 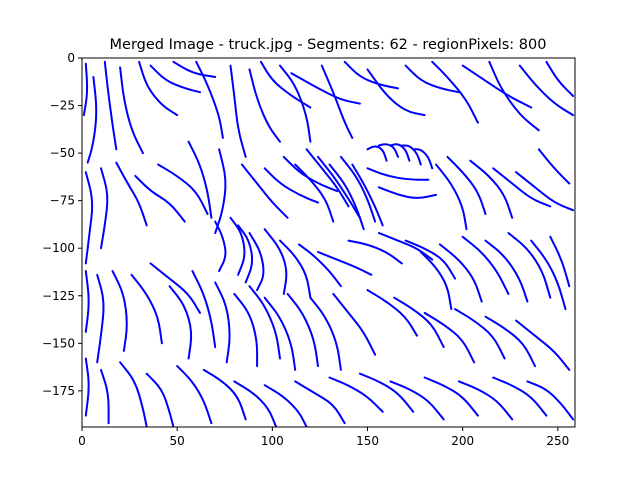 What do you see at coordinates (58, 343) in the screenshot?
I see `y-tick-label: −150` at bounding box center [58, 343].